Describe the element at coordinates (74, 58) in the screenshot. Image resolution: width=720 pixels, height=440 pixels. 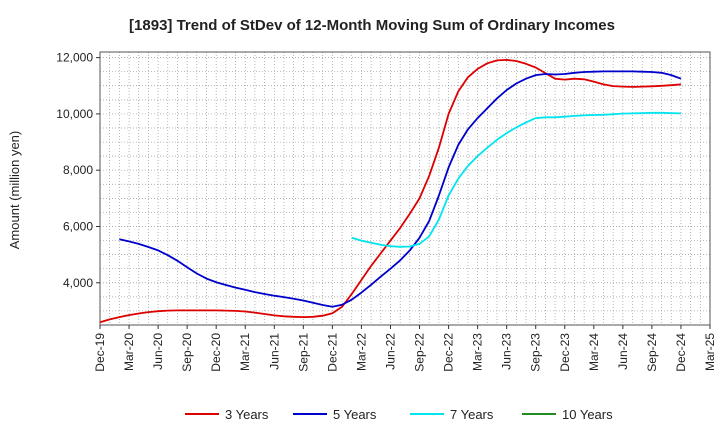
I see `y-tick-label: 12,000` at that location.